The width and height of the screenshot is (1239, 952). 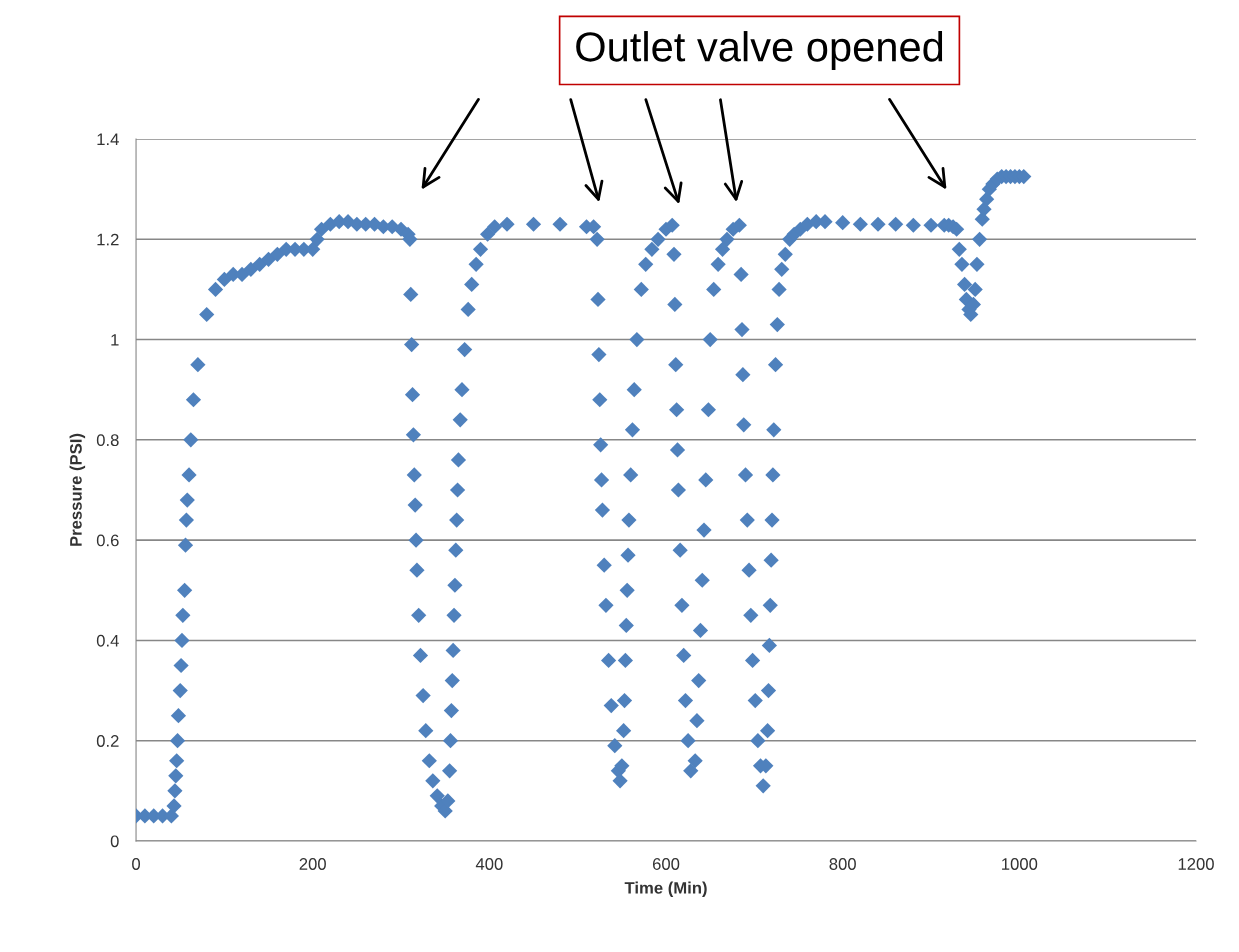 What do you see at coordinates (489, 864) in the screenshot?
I see `x-tick-label: 400` at bounding box center [489, 864].